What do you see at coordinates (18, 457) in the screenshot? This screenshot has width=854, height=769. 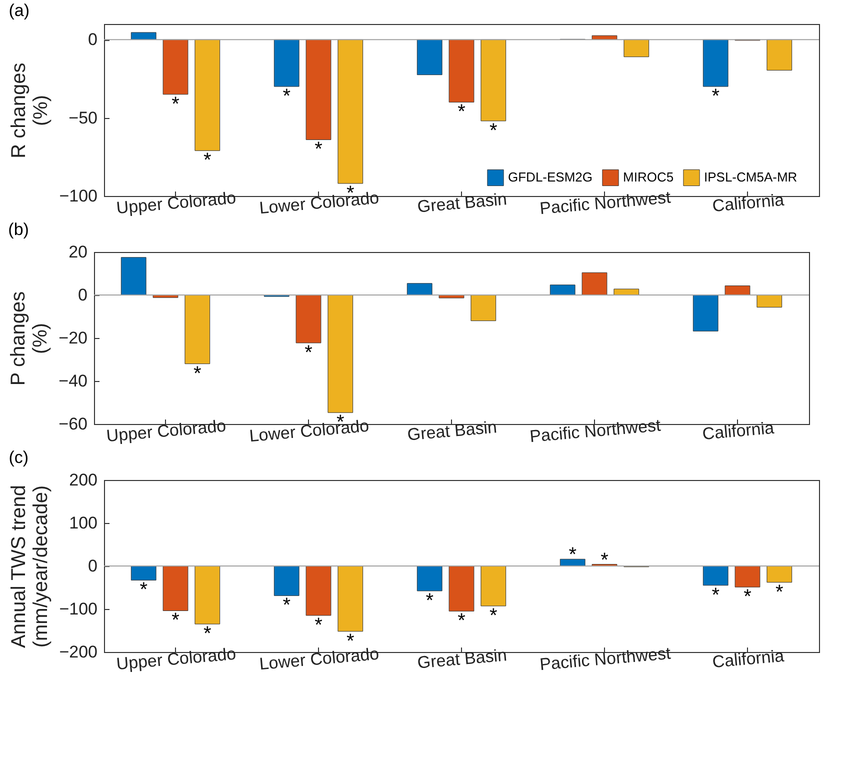 I see `chart-title: (c)` at bounding box center [18, 457].